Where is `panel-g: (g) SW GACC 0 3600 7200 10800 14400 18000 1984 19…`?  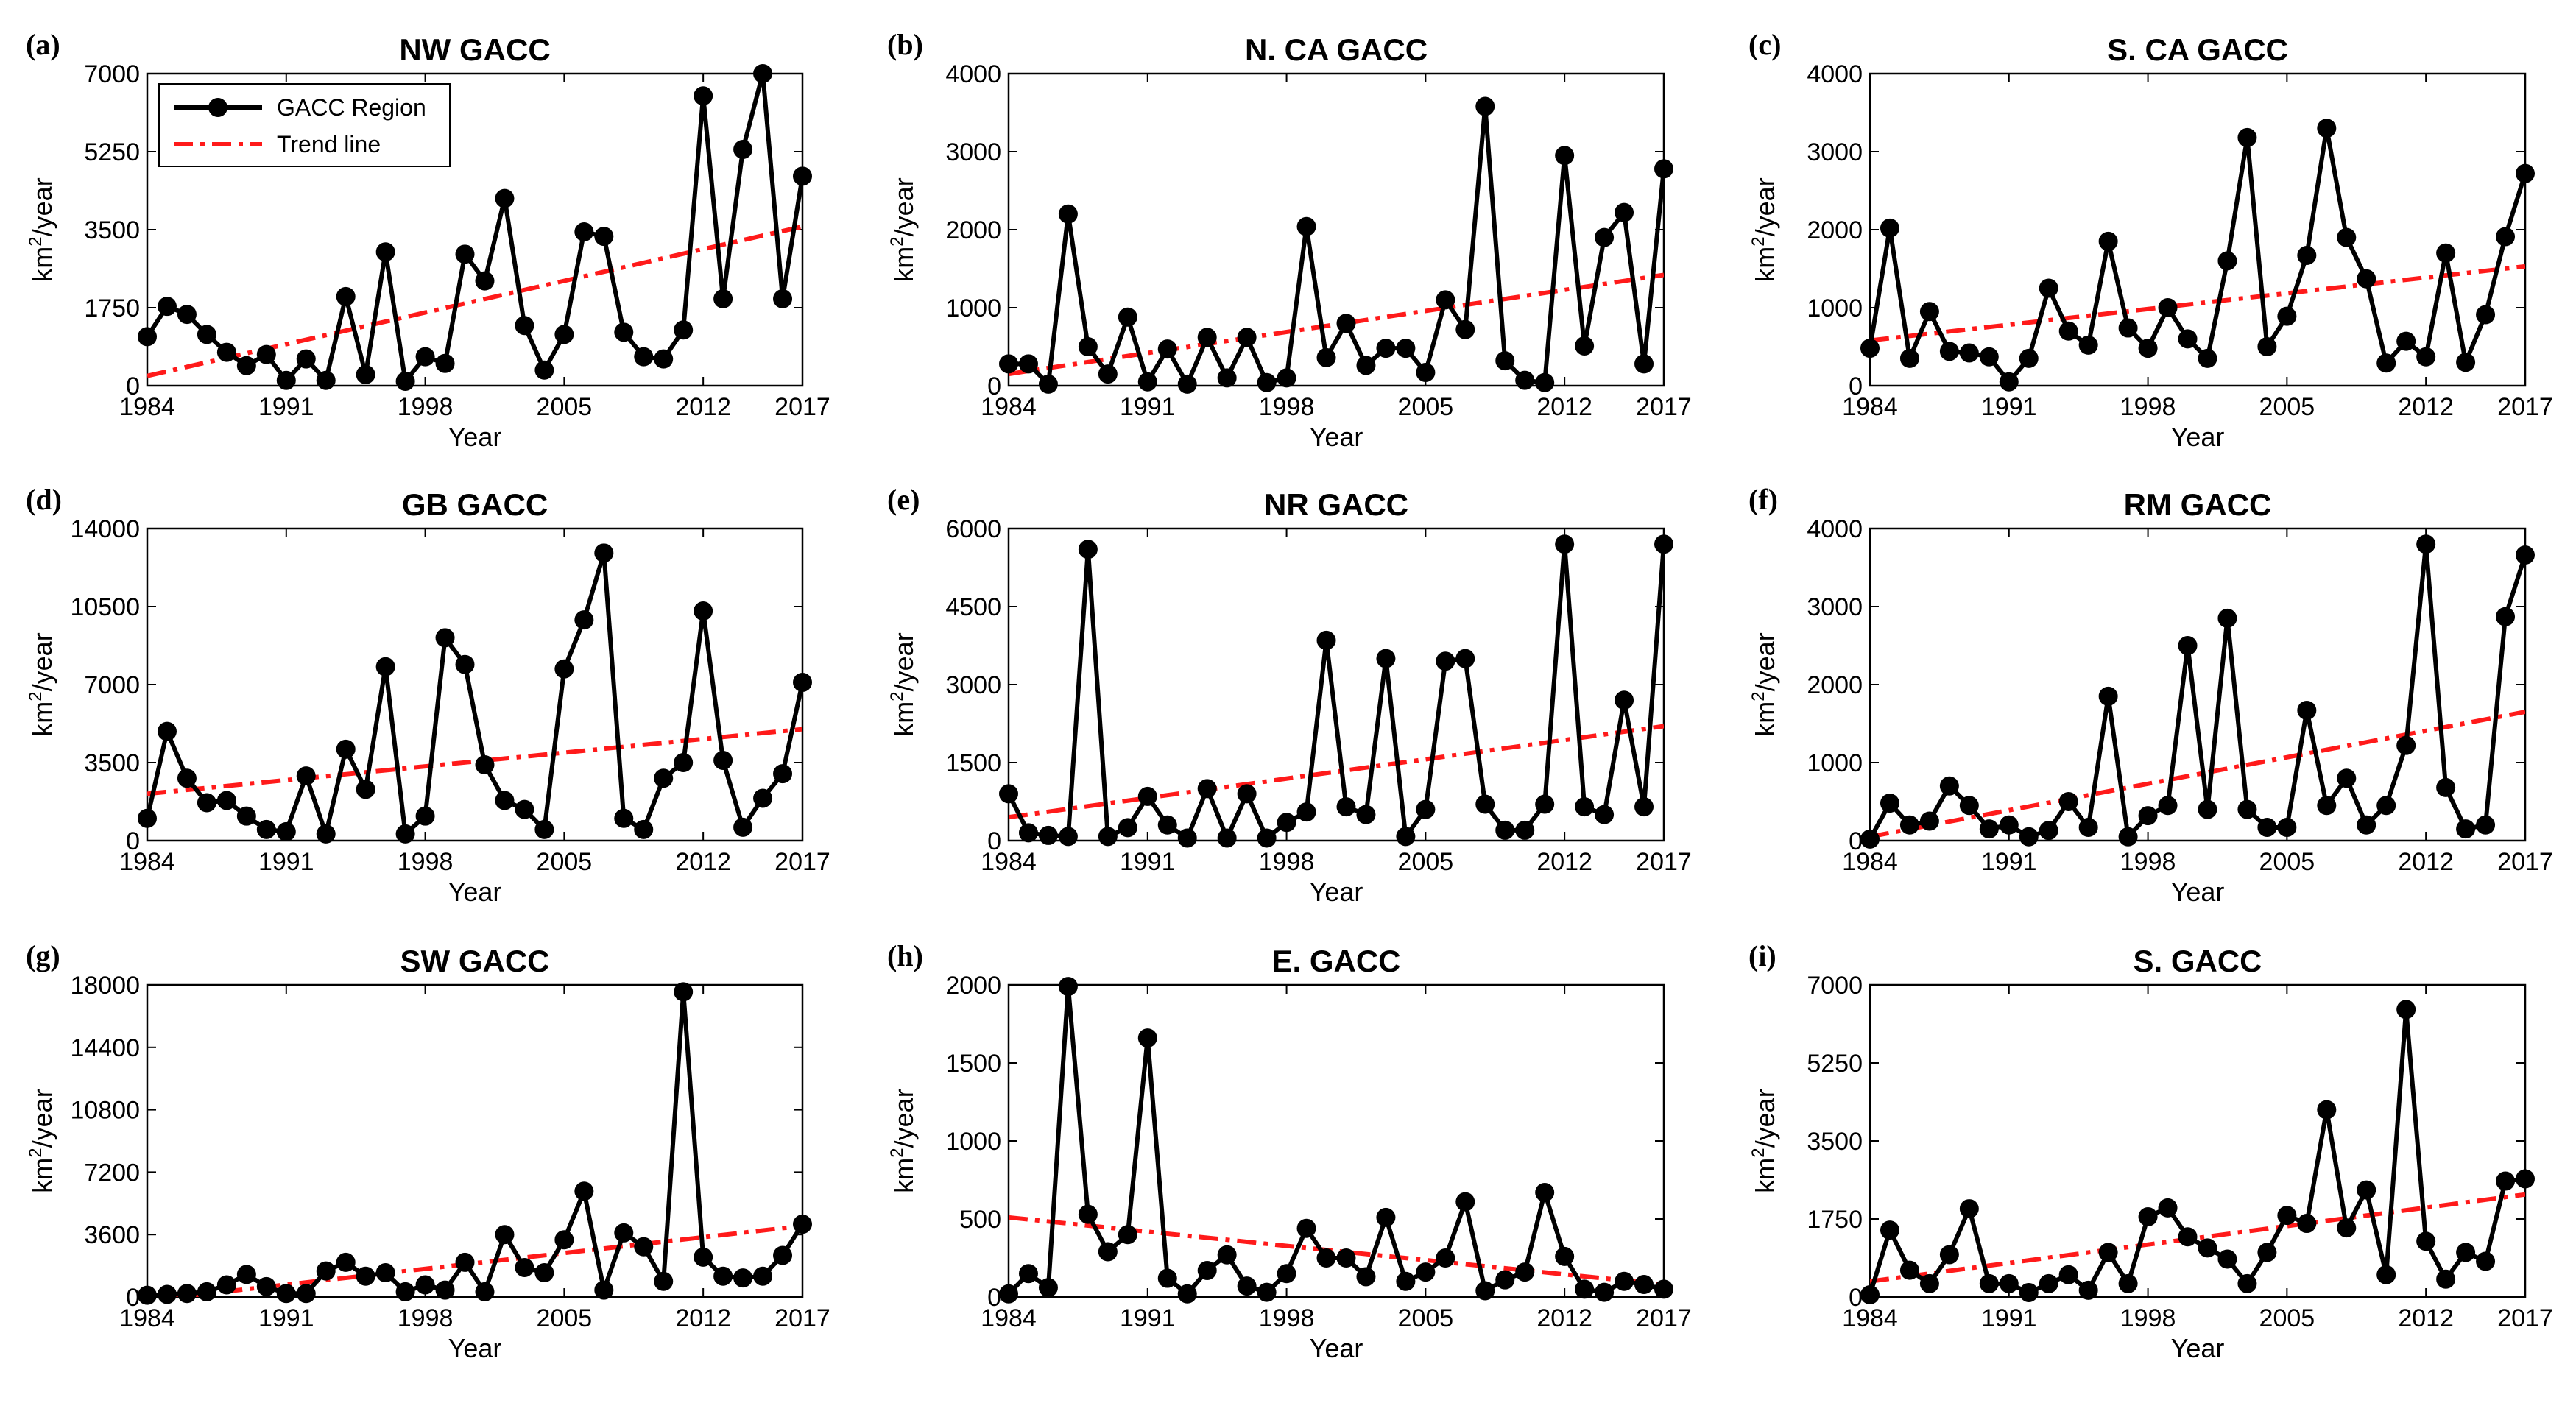 panel-g: (g) SW GACC 0 3600 7200 10800 14400 18000 1984 19… is located at coordinates (428, 1151).